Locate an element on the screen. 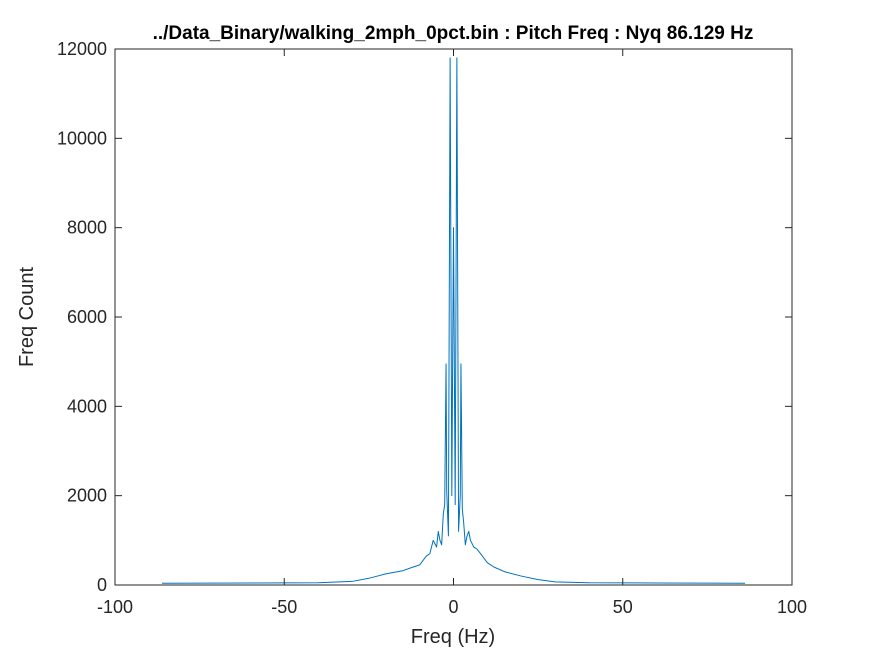  y-tick-label: 2000 is located at coordinates (87, 496).